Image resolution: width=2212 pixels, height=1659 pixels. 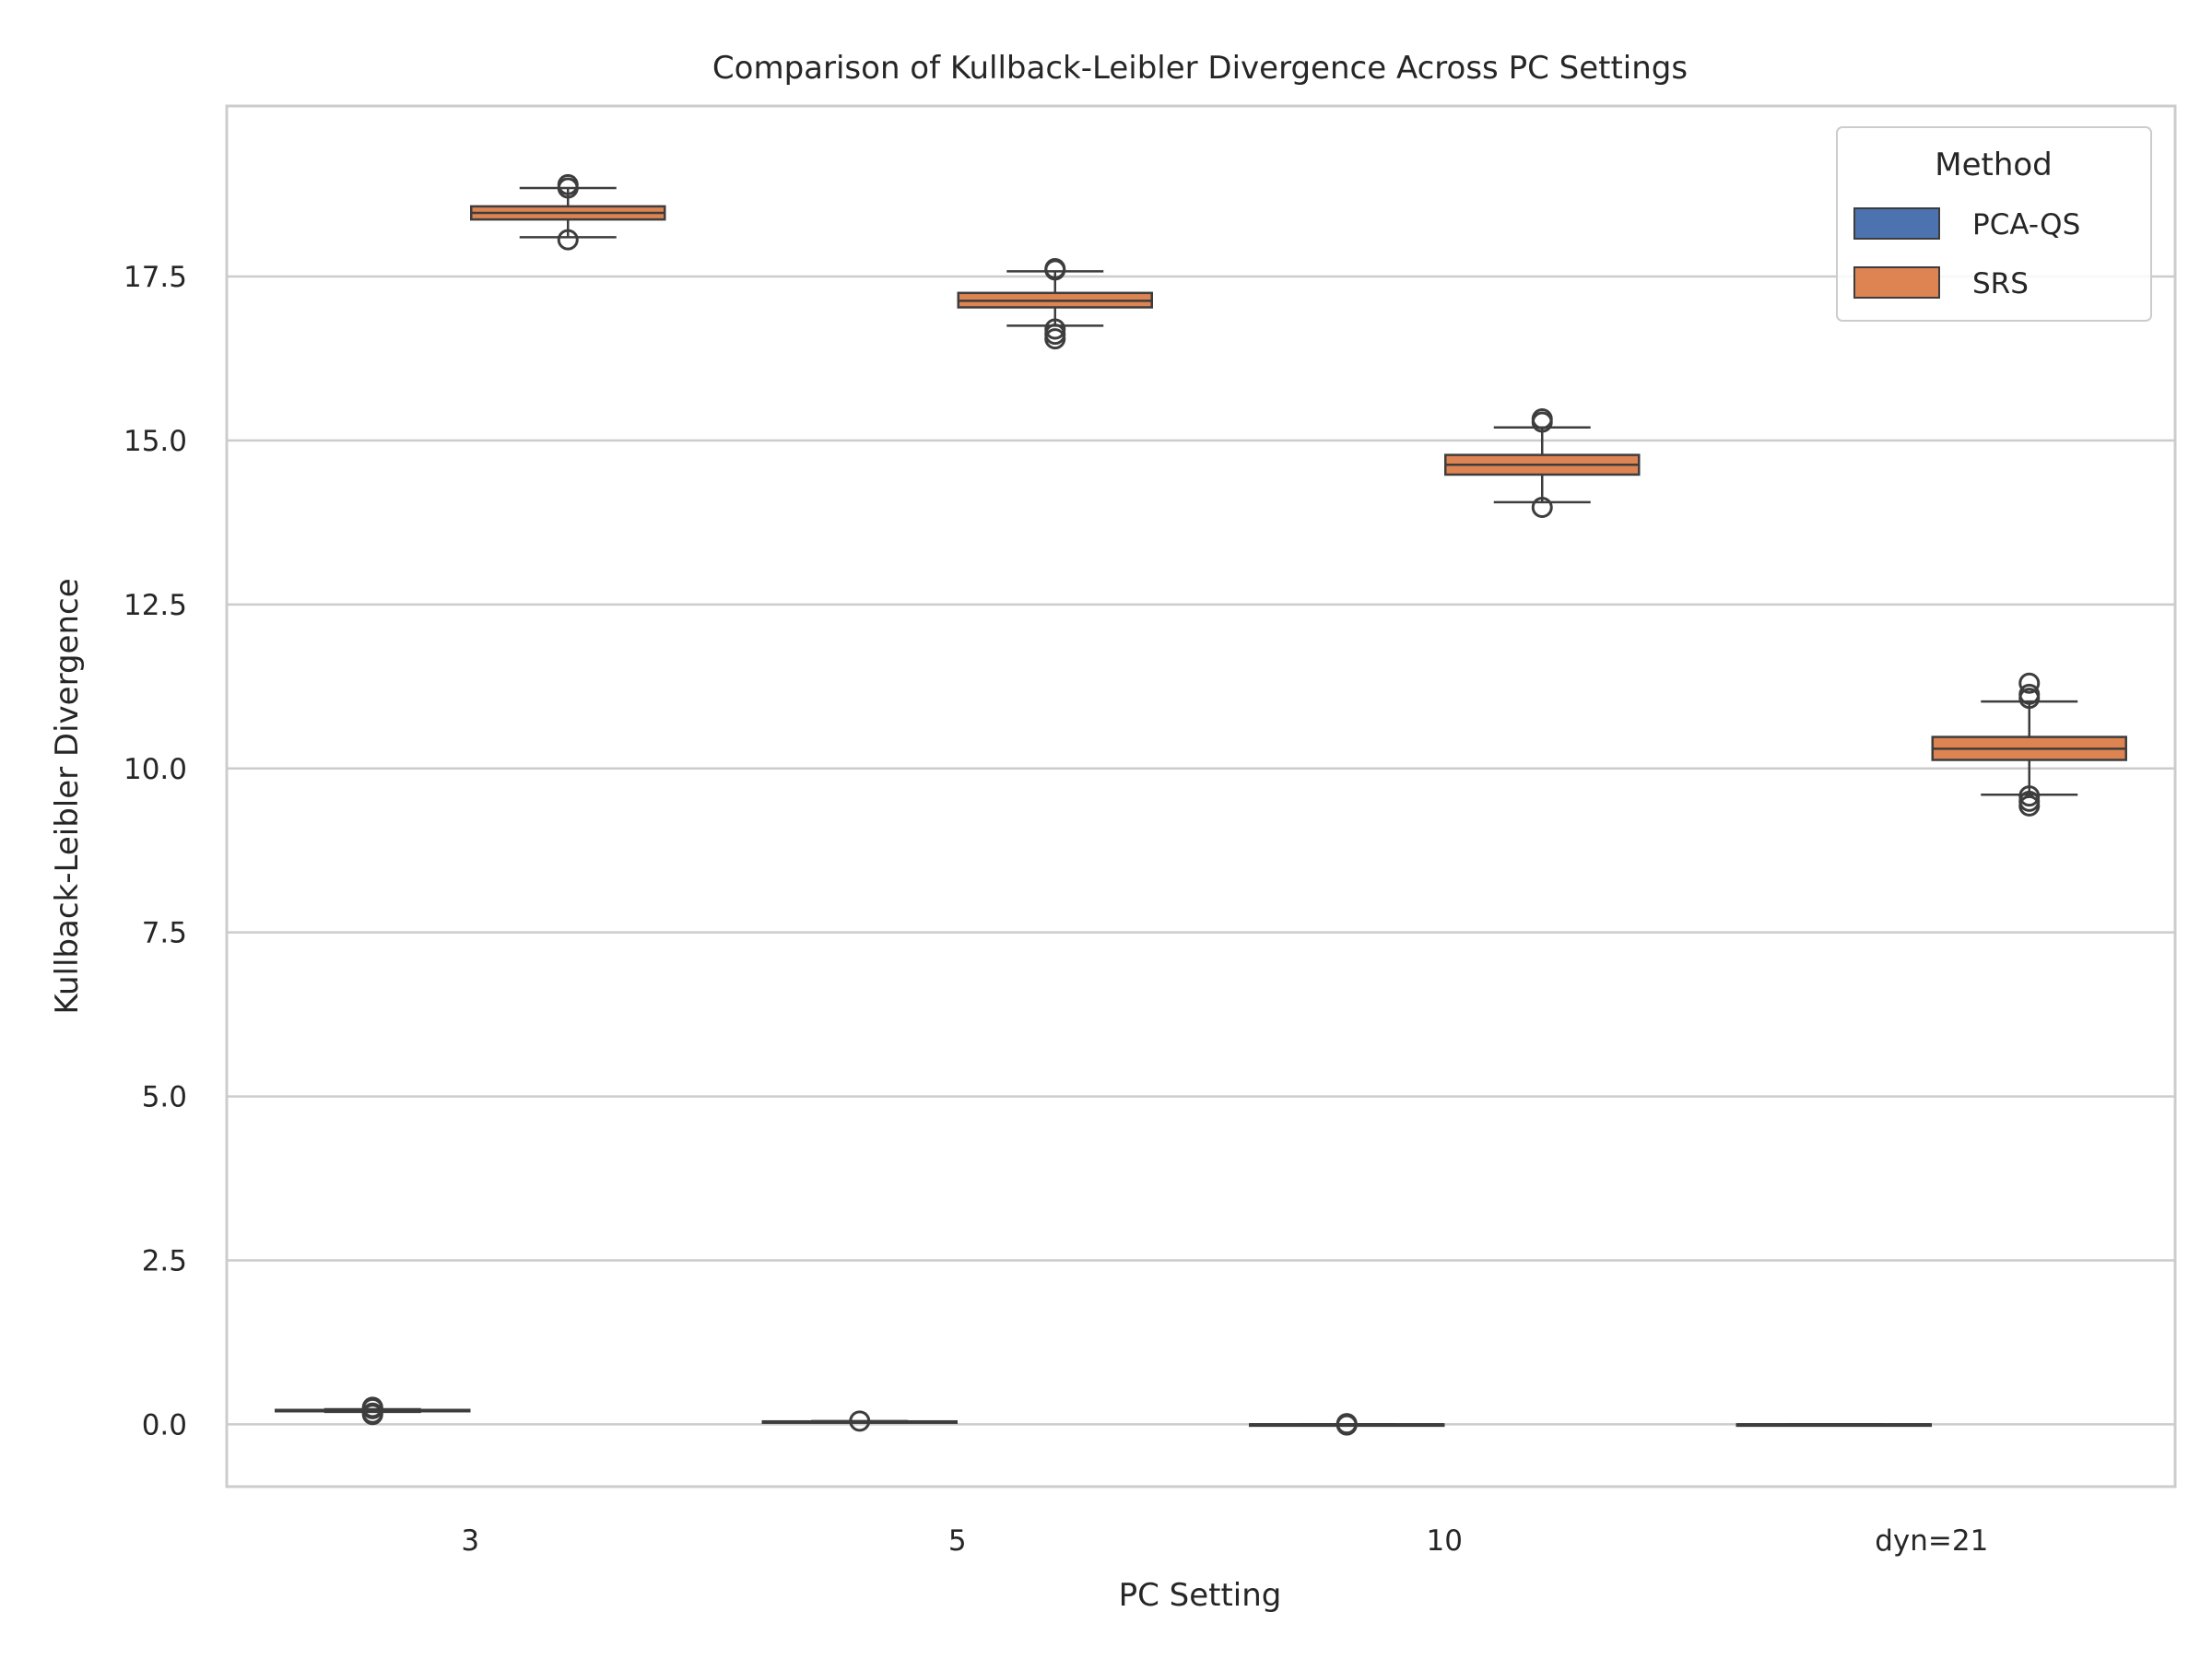 What do you see at coordinates (164, 933) in the screenshot?
I see `y-tick-label: 7.5` at bounding box center [164, 933].